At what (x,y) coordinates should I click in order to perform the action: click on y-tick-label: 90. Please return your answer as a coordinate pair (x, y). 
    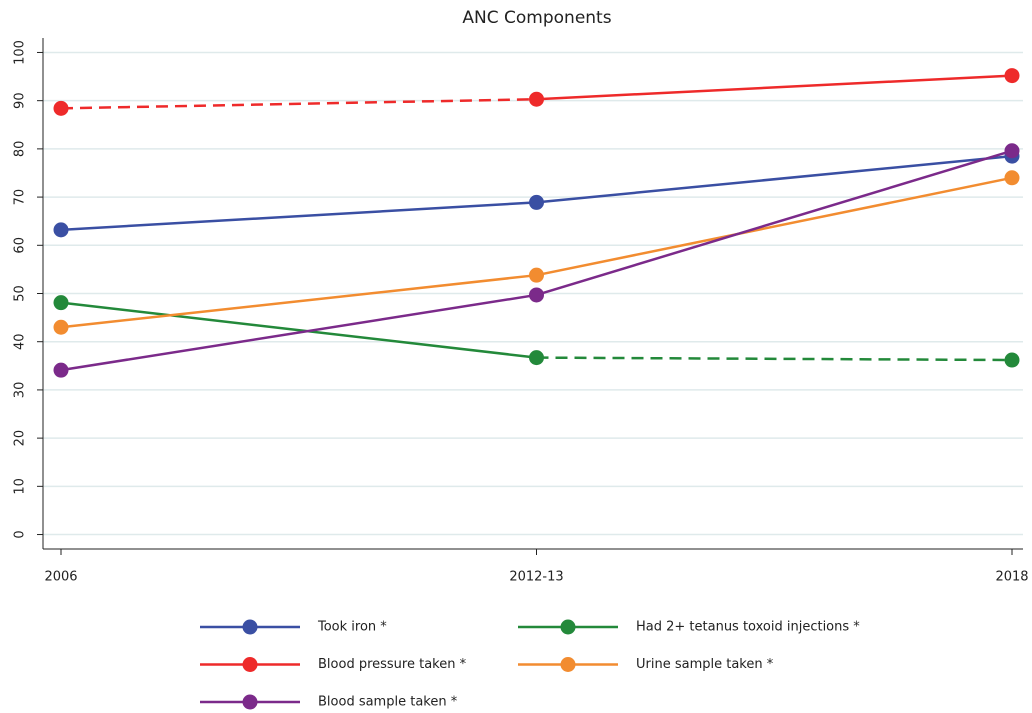
    Looking at the image, I should click on (20, 100).